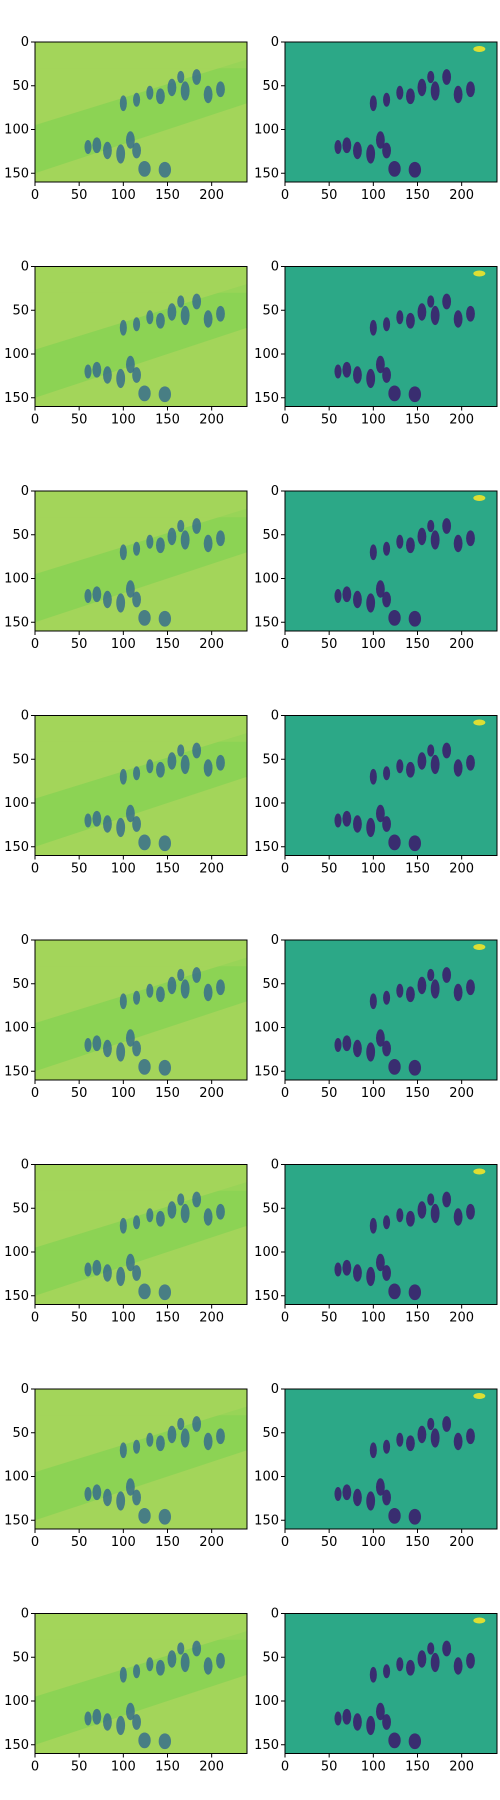 The height and width of the screenshot is (1800, 500). What do you see at coordinates (141, 728) in the screenshot?
I see `image-top-band` at bounding box center [141, 728].